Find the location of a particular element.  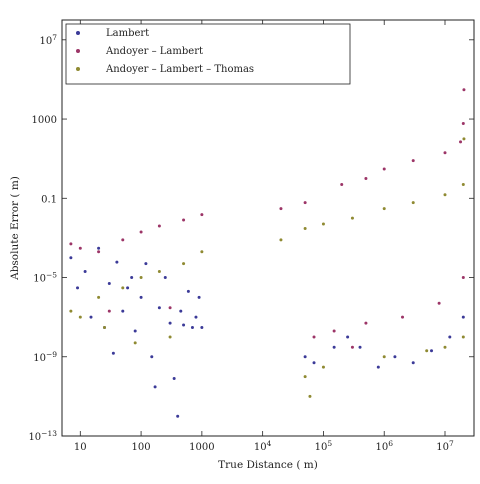

x-tick-label-2: 1000 is located at coordinates (201, 447).